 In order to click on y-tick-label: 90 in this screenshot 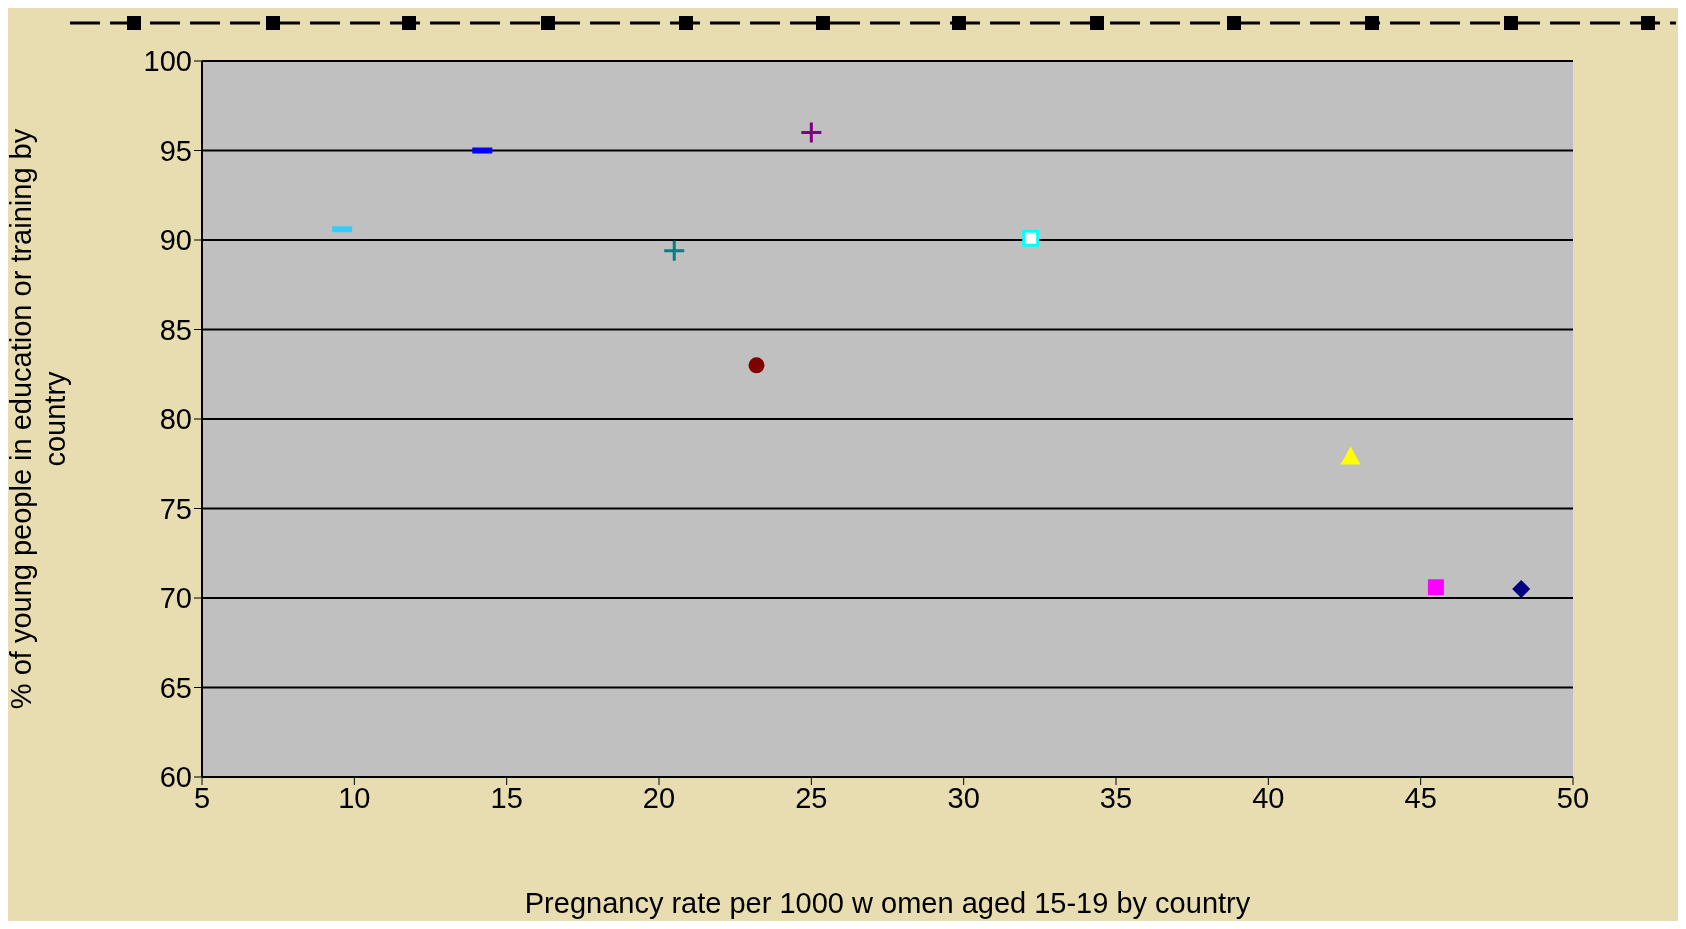, I will do `click(175, 240)`.